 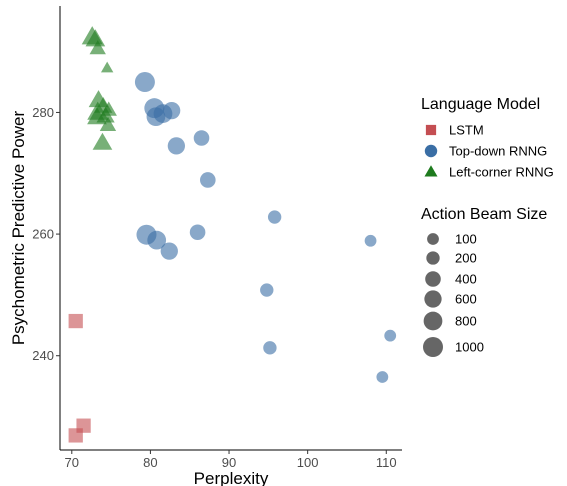 What do you see at coordinates (501, 172) in the screenshot?
I see `legend-label: Left-corner RNNG` at bounding box center [501, 172].